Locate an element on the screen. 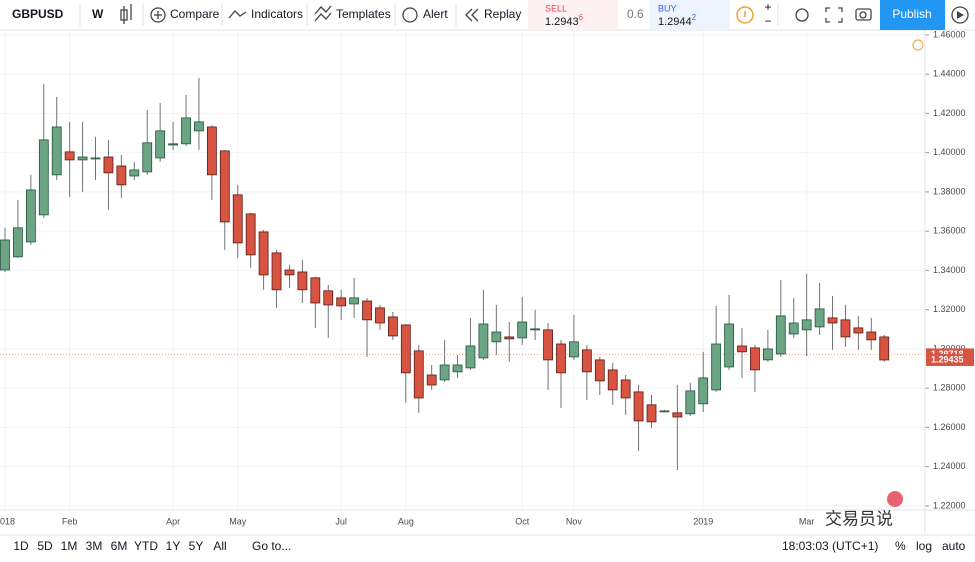  symbol: GBPUSD is located at coordinates (38, 14).